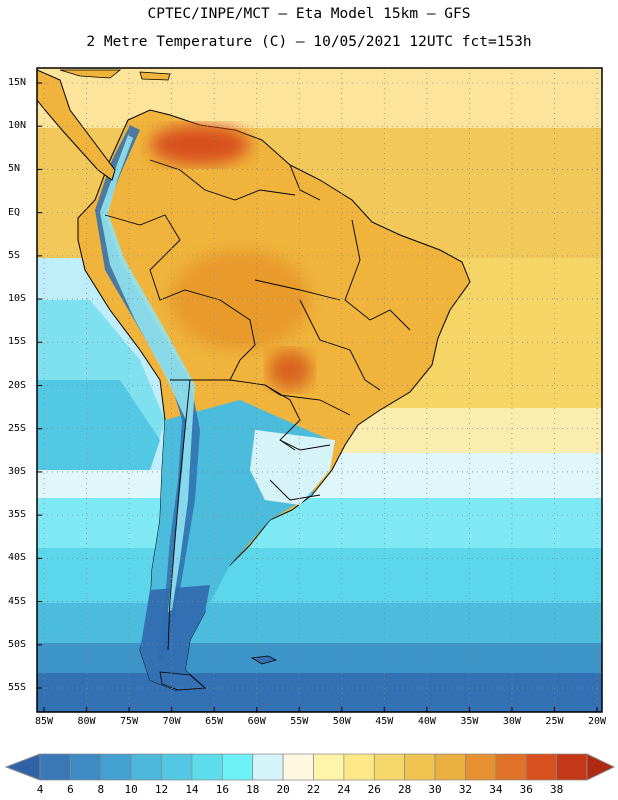  I want to click on border-brazil-states-north, so click(377, 275).